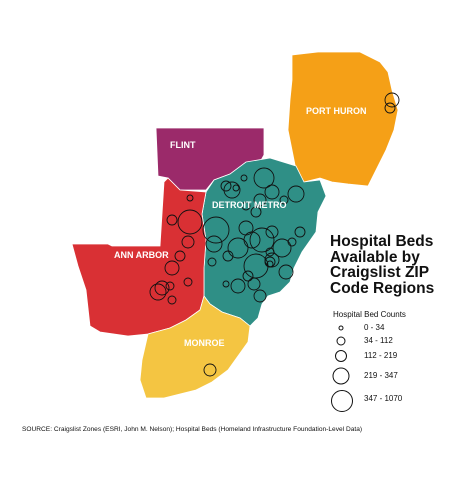 The image size is (474, 479). I want to click on label-port-huron: PORT HURON, so click(336, 111).